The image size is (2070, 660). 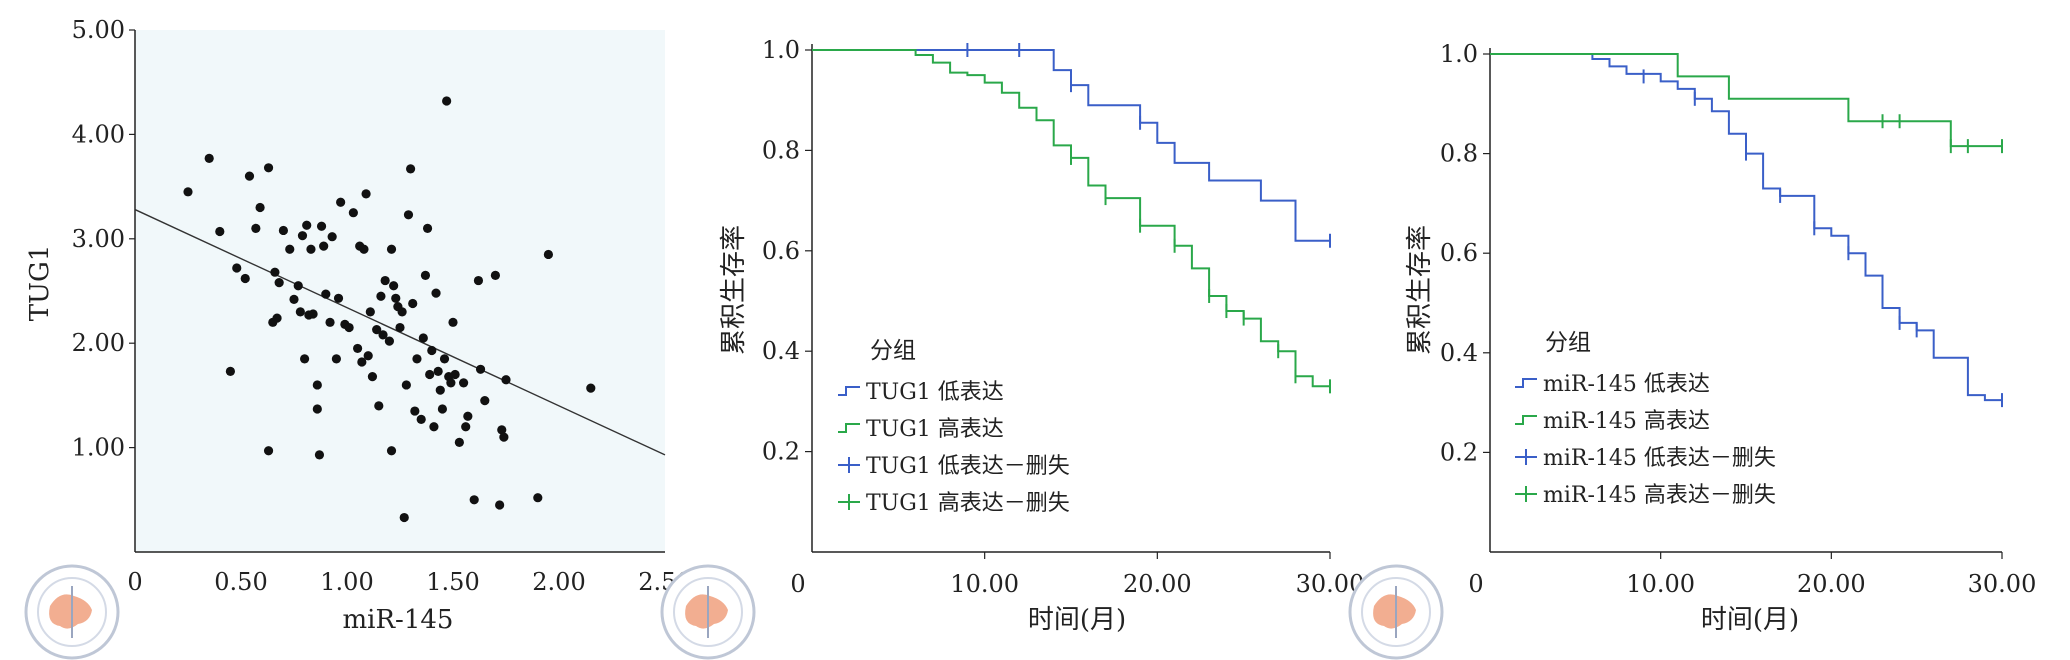 What do you see at coordinates (558, 582) in the screenshot?
I see `scatter-x-tick-label: 2.00` at bounding box center [558, 582].